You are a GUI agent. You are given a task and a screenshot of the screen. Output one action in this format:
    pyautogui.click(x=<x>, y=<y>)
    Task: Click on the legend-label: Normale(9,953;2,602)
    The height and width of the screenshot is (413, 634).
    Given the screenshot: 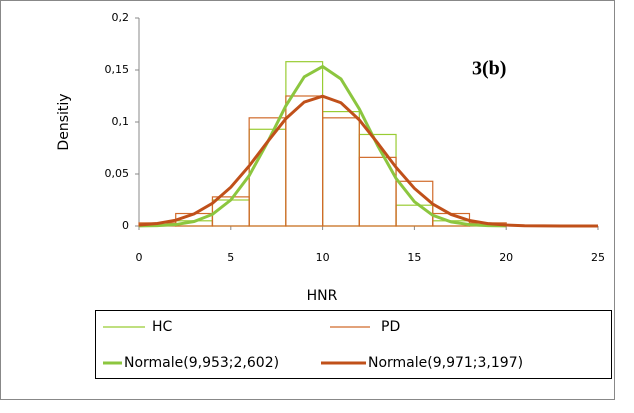 What is the action you would take?
    pyautogui.click(x=201, y=363)
    